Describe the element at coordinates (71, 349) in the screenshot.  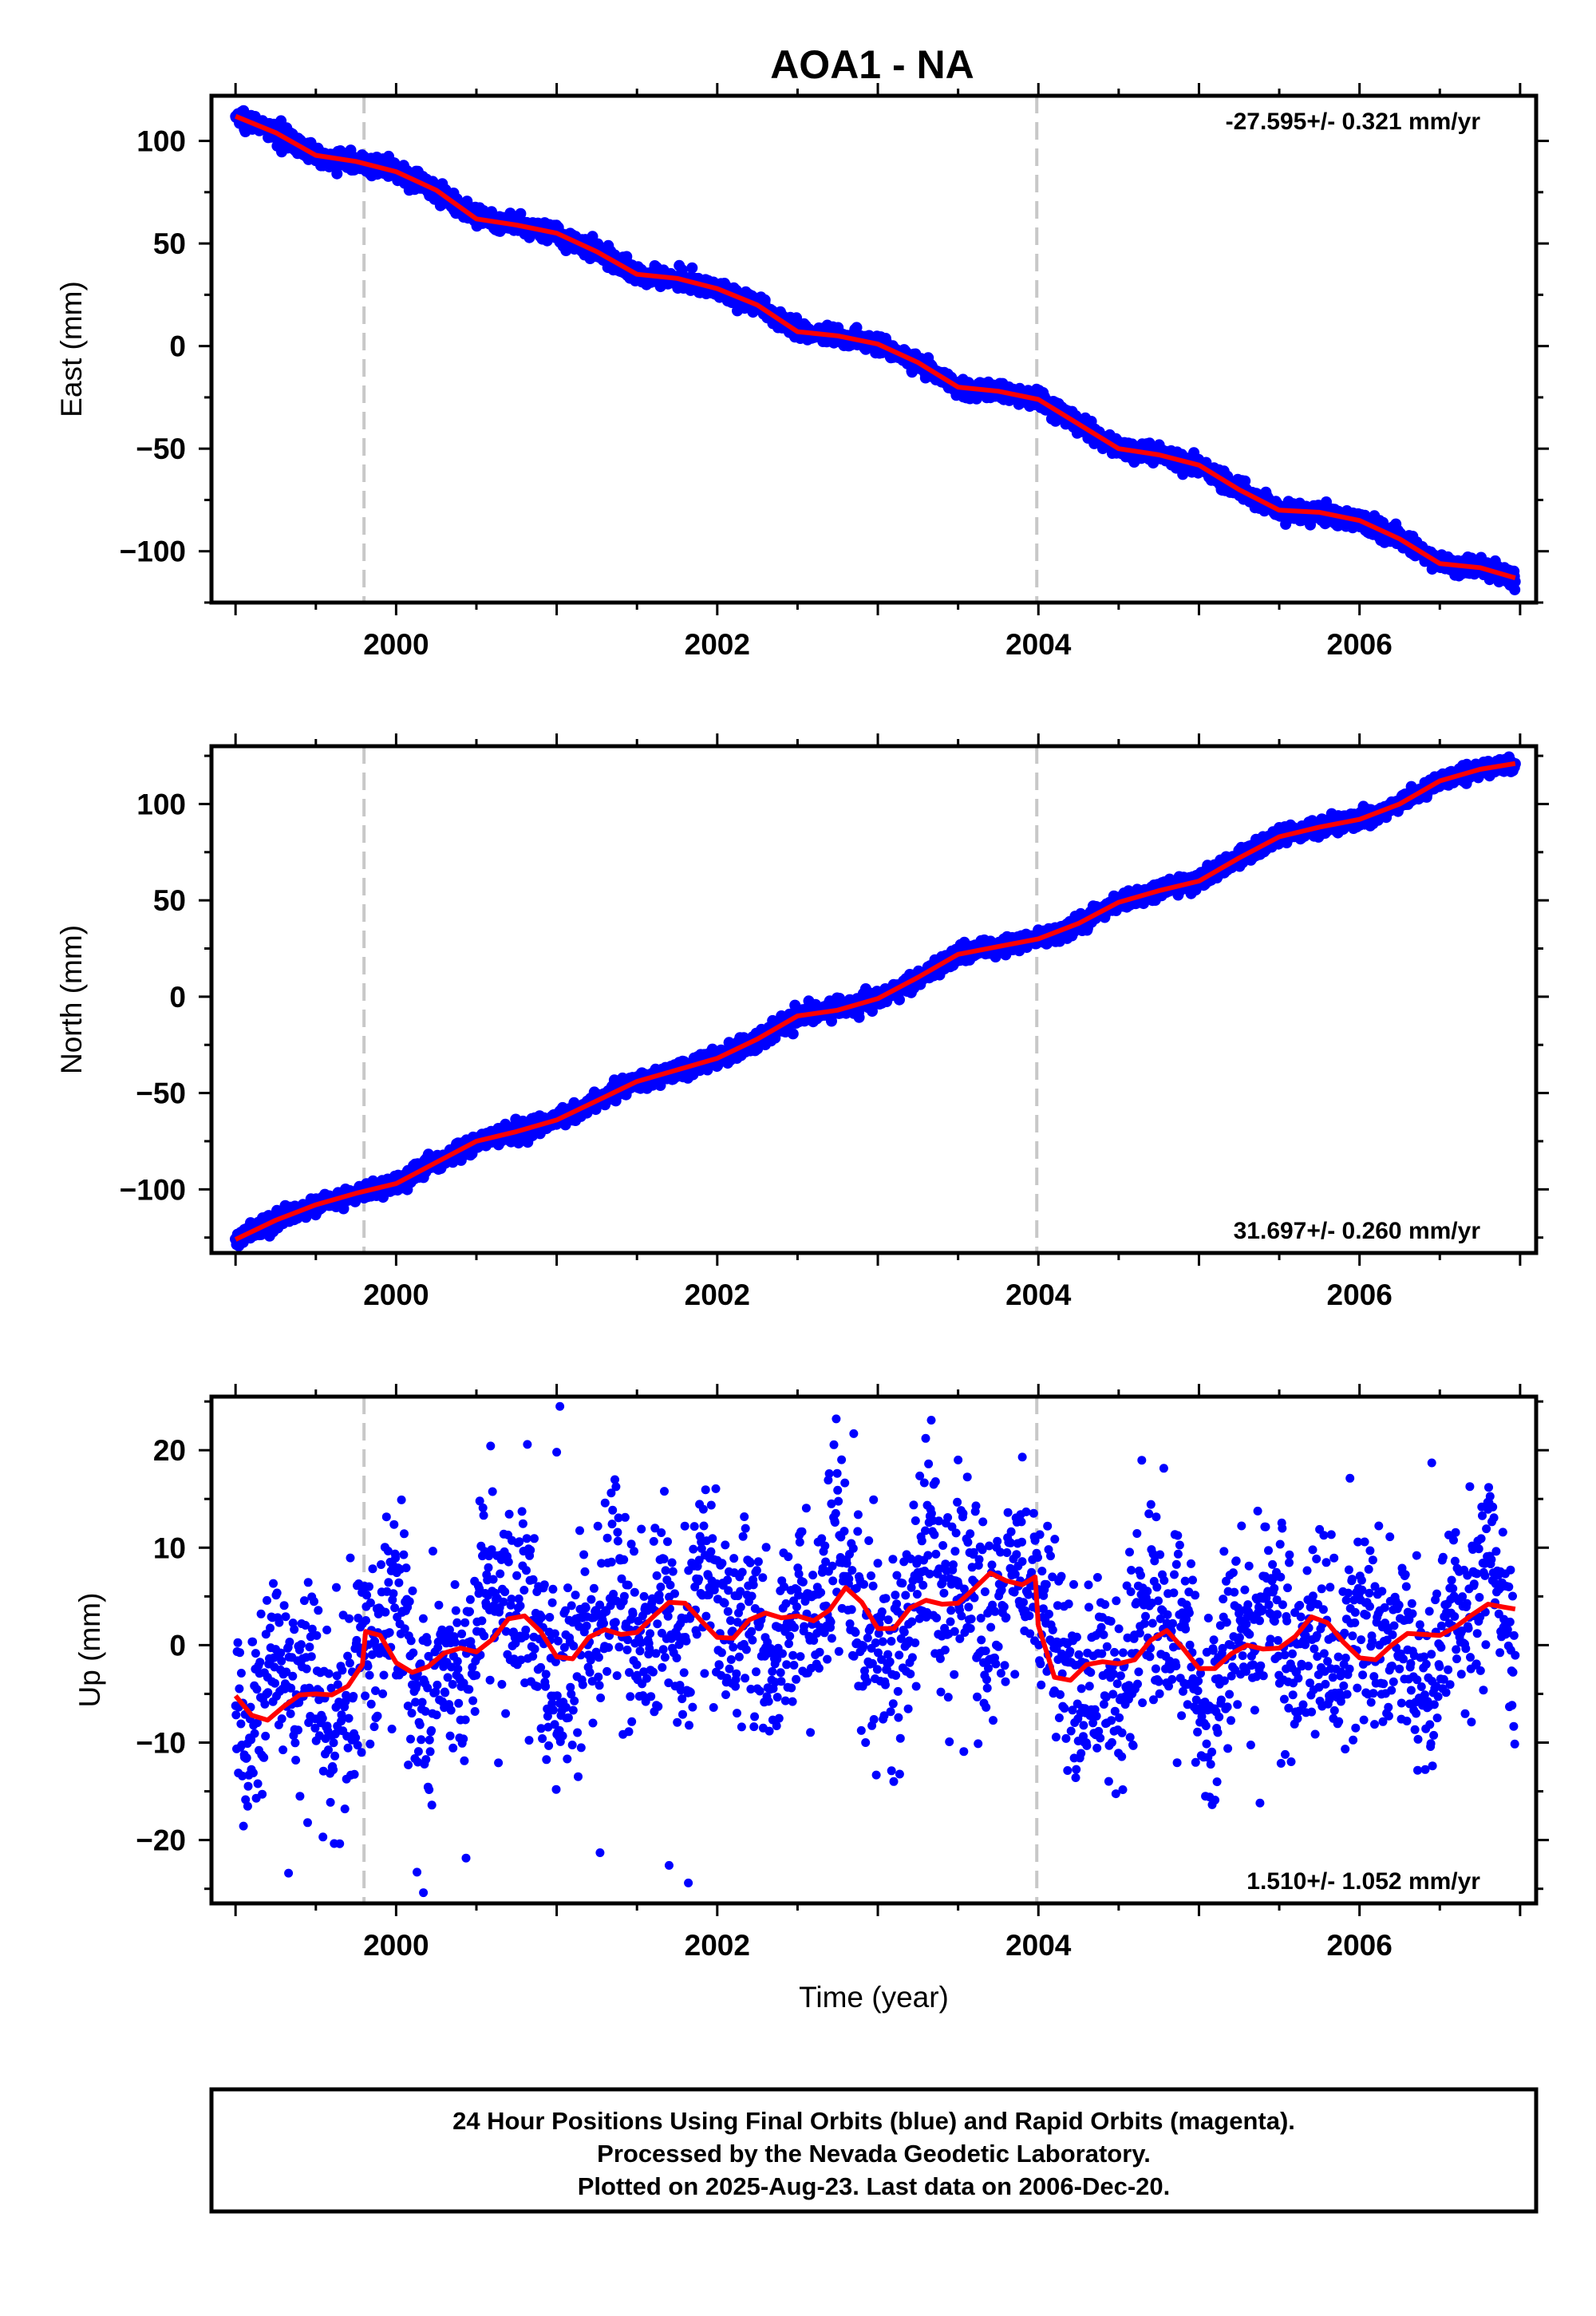
I see `east-y-axis-label: East (mm)` at that location.